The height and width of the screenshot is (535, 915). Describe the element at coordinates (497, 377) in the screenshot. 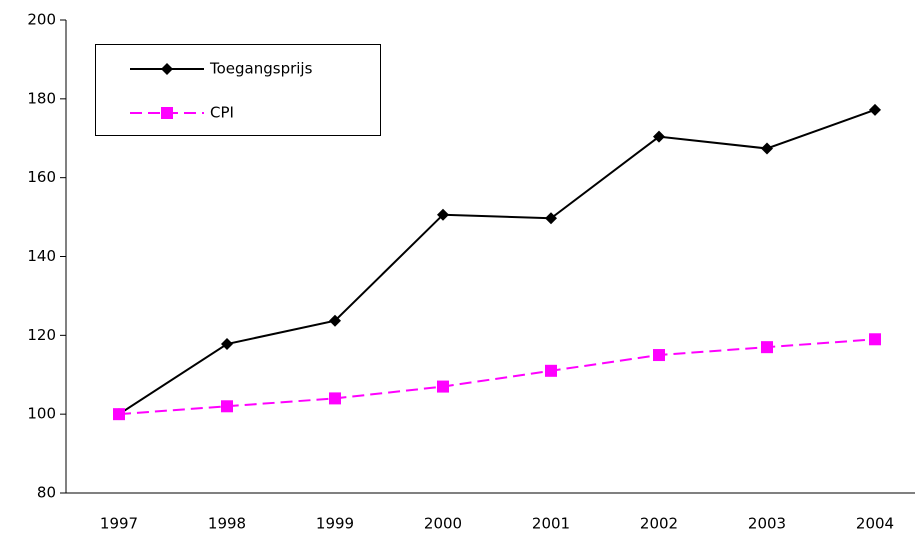

I see `series-line` at that location.